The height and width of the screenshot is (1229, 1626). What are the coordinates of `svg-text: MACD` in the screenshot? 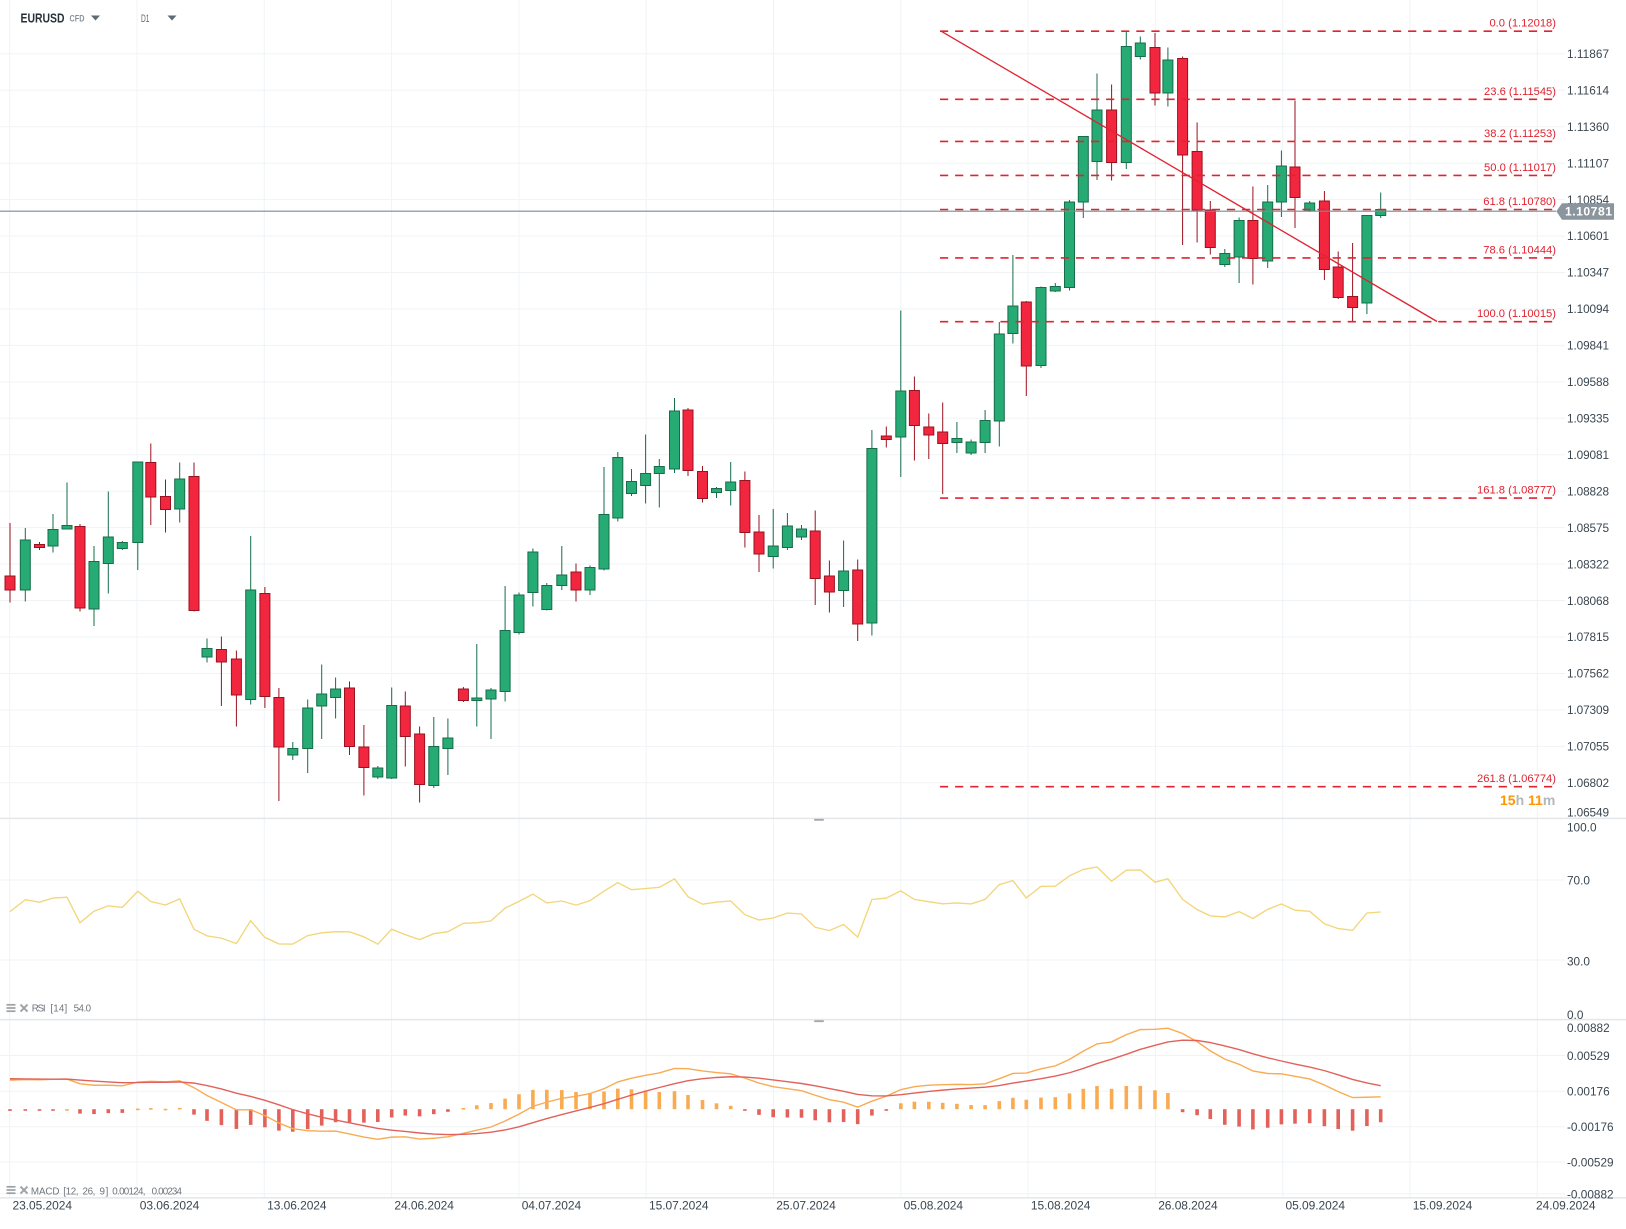 It's located at (45, 1192).